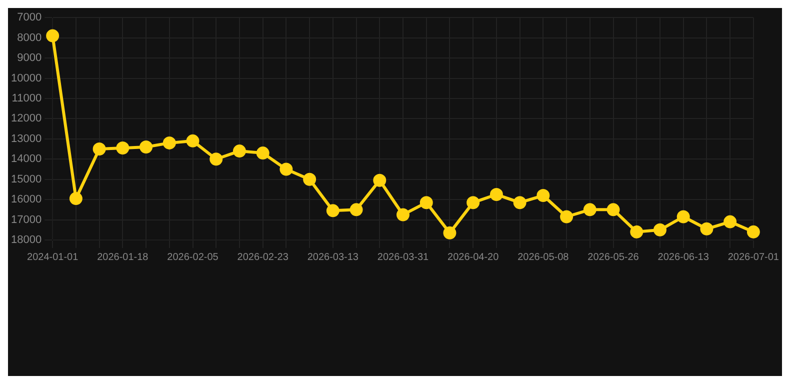 This screenshot has width=790, height=384. Describe the element at coordinates (333, 257) in the screenshot. I see `x-tick-label: 2026-03-13` at that location.